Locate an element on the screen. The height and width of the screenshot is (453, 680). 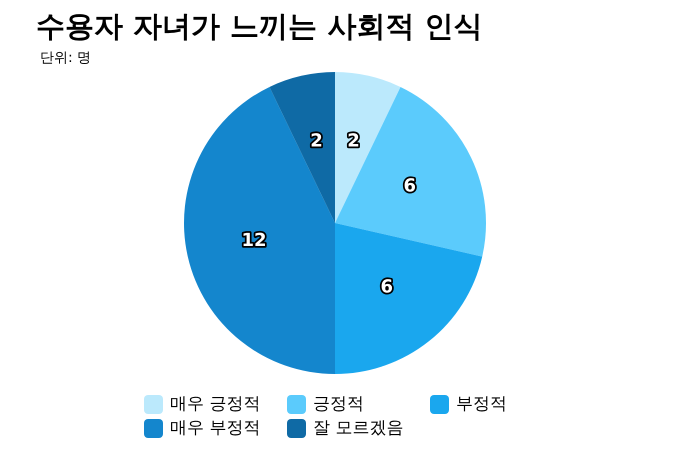
legend-label: 매우 긍정적 is located at coordinates (215, 404).